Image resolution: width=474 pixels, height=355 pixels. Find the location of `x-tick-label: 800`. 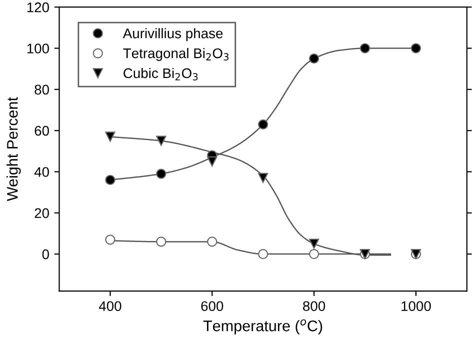

x-tick-label: 800 is located at coordinates (314, 306).